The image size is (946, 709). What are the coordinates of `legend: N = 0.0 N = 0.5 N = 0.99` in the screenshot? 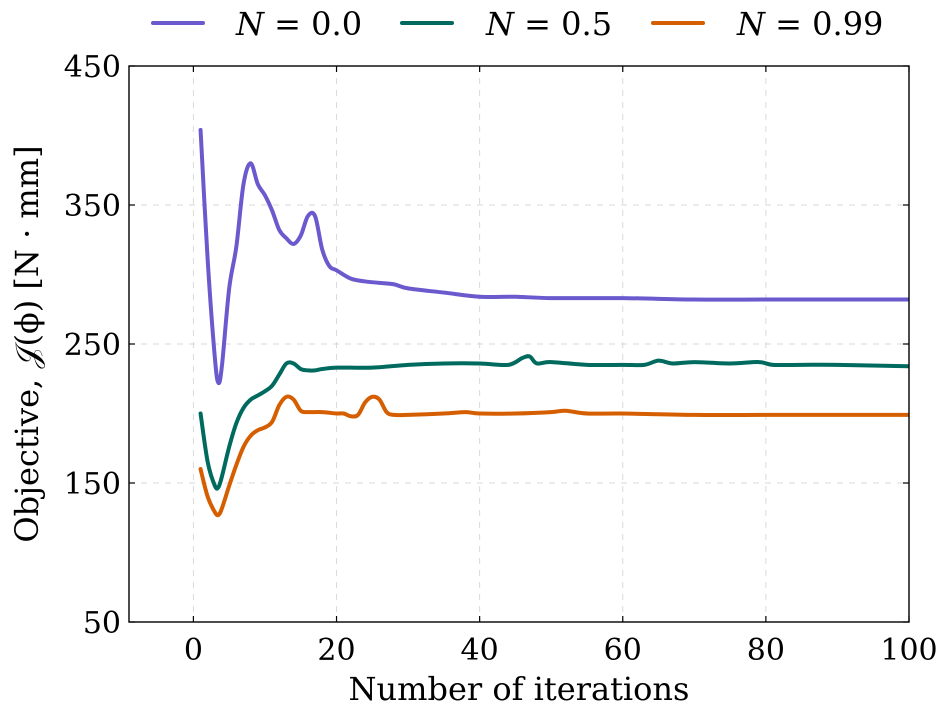 It's located at (517, 24).